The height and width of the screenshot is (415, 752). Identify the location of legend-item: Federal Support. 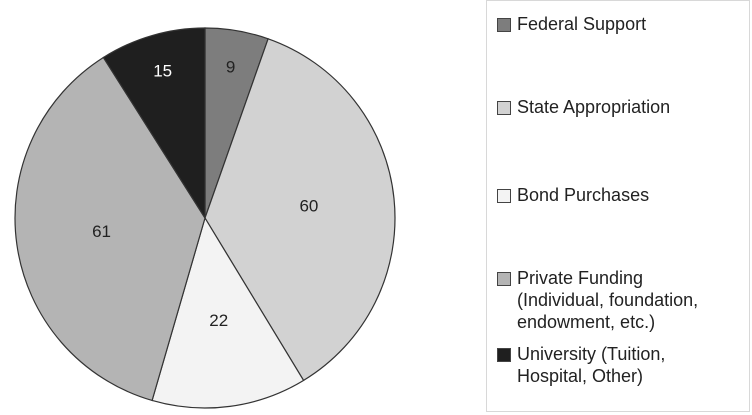
(571, 24).